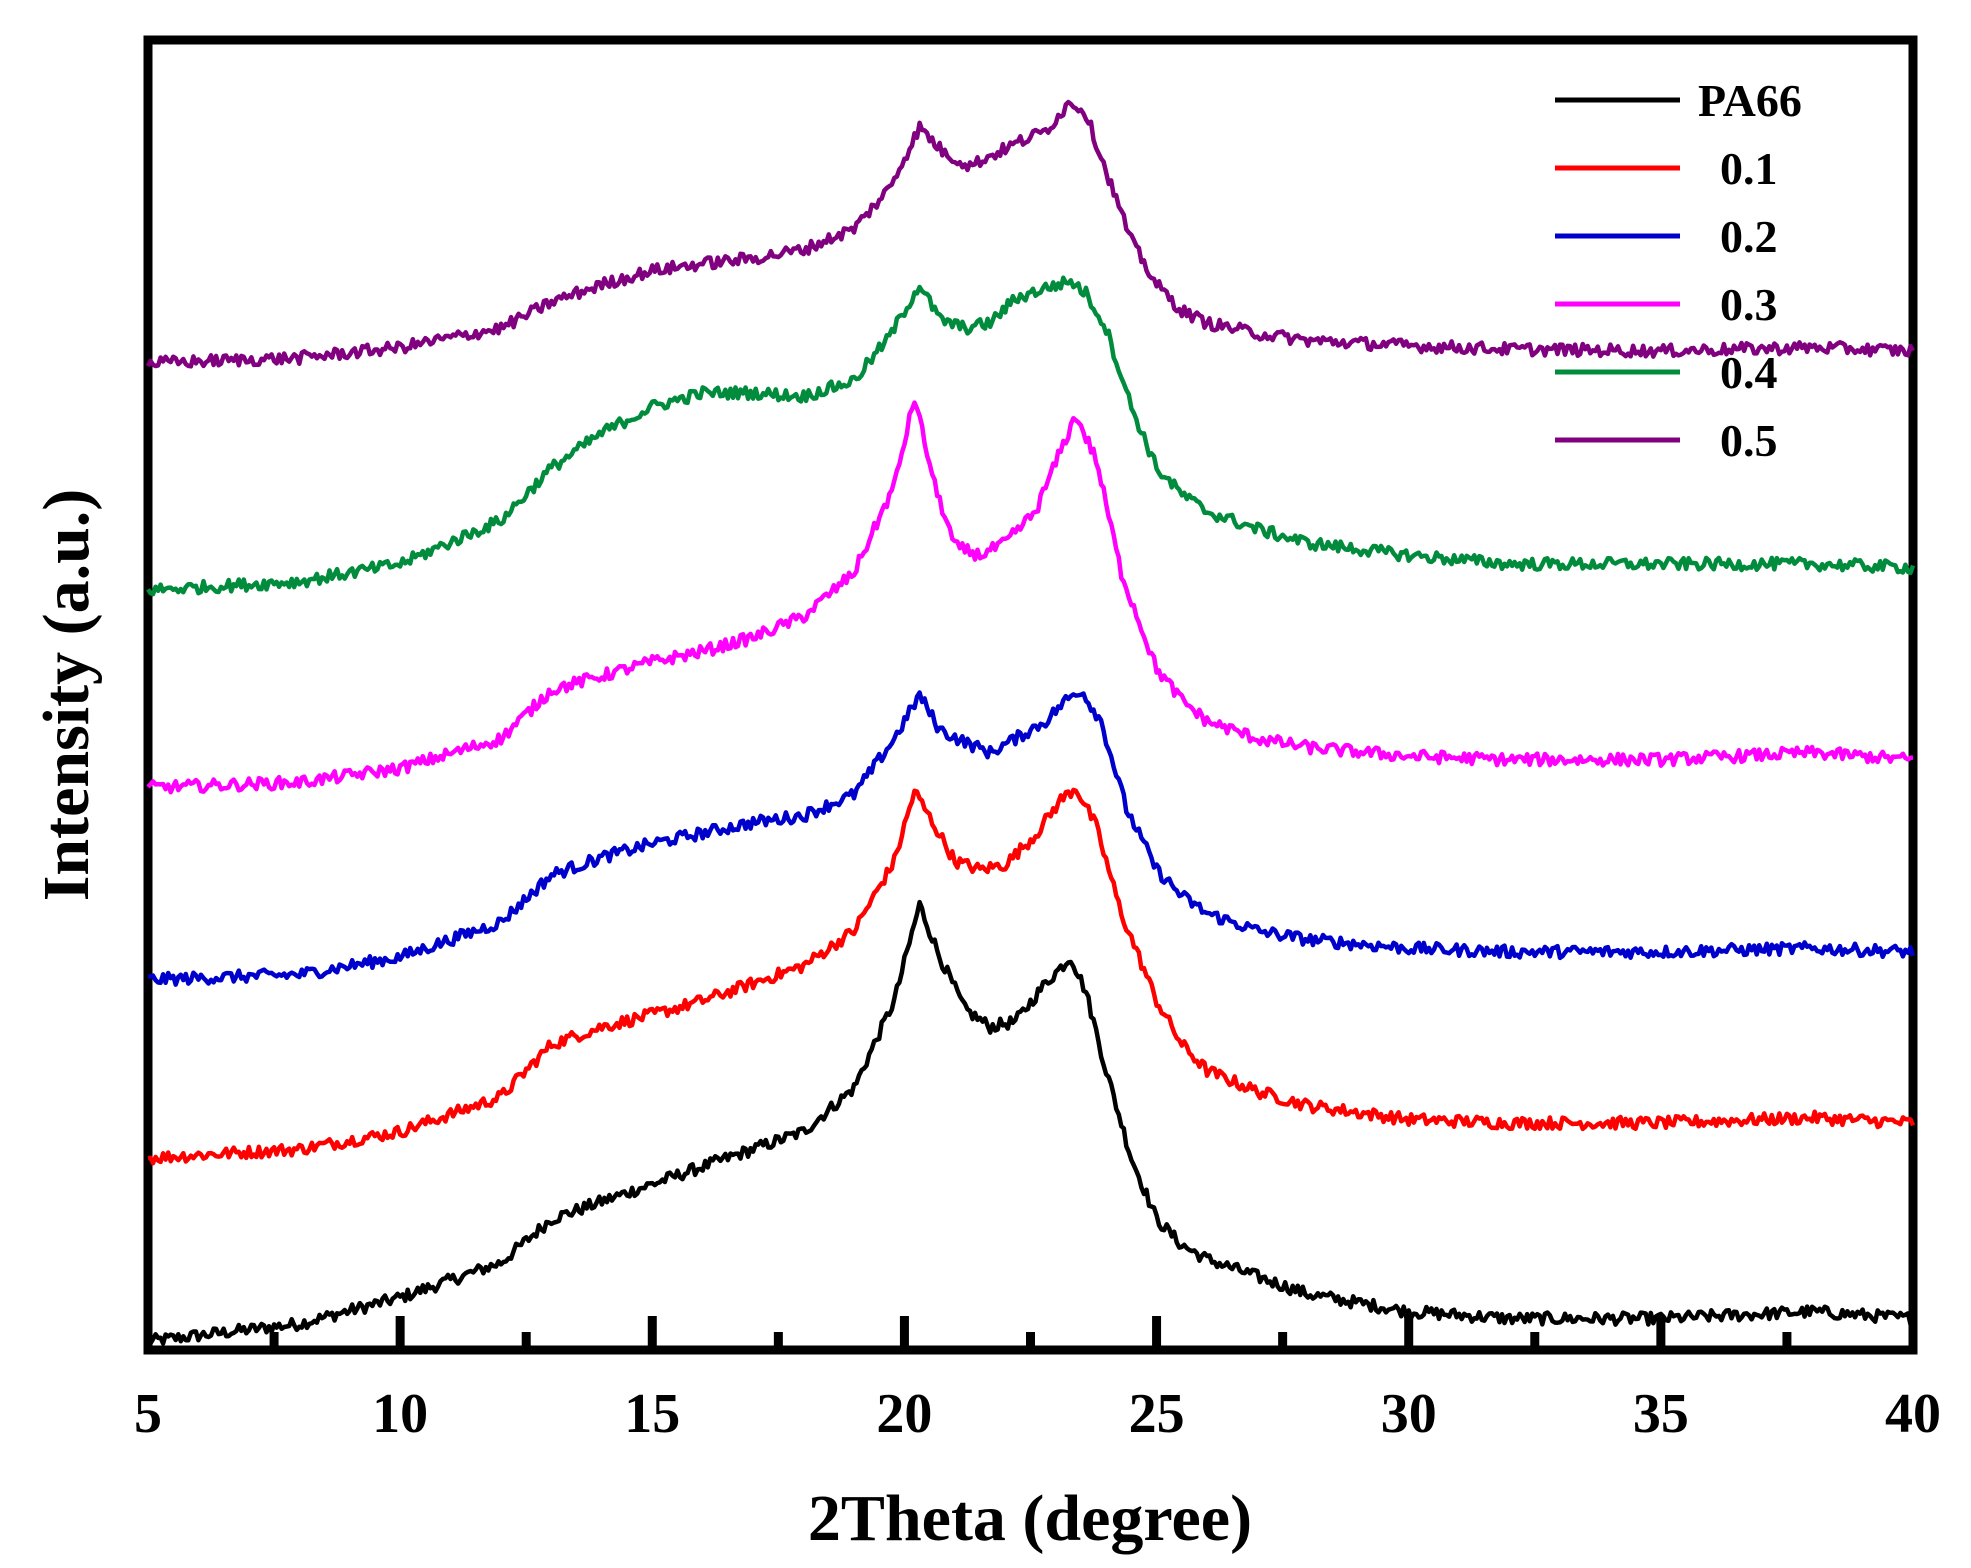  What do you see at coordinates (1913, 1414) in the screenshot?
I see `x-tick-label: 40` at bounding box center [1913, 1414].